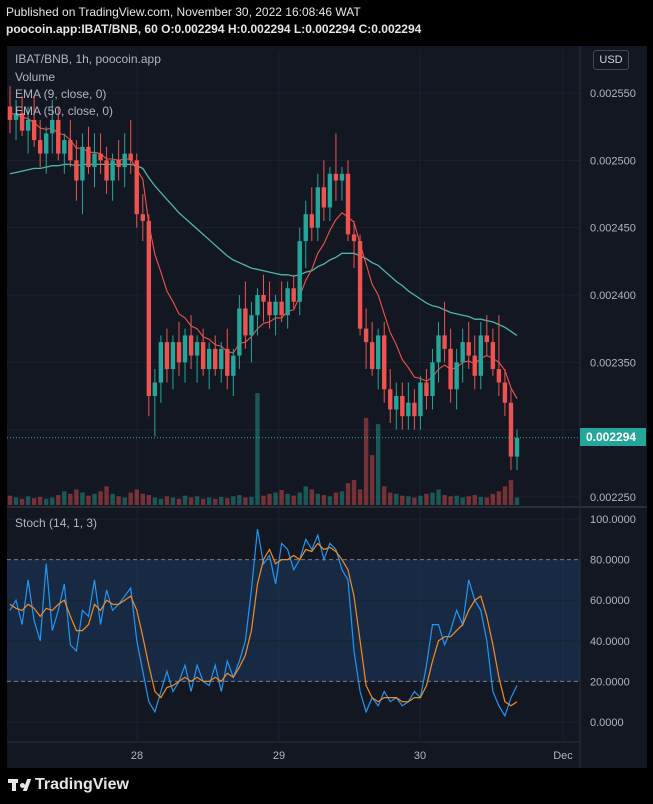 This screenshot has height=804, width=653. I want to click on stoch-axis-label: 0.0000, so click(607, 723).